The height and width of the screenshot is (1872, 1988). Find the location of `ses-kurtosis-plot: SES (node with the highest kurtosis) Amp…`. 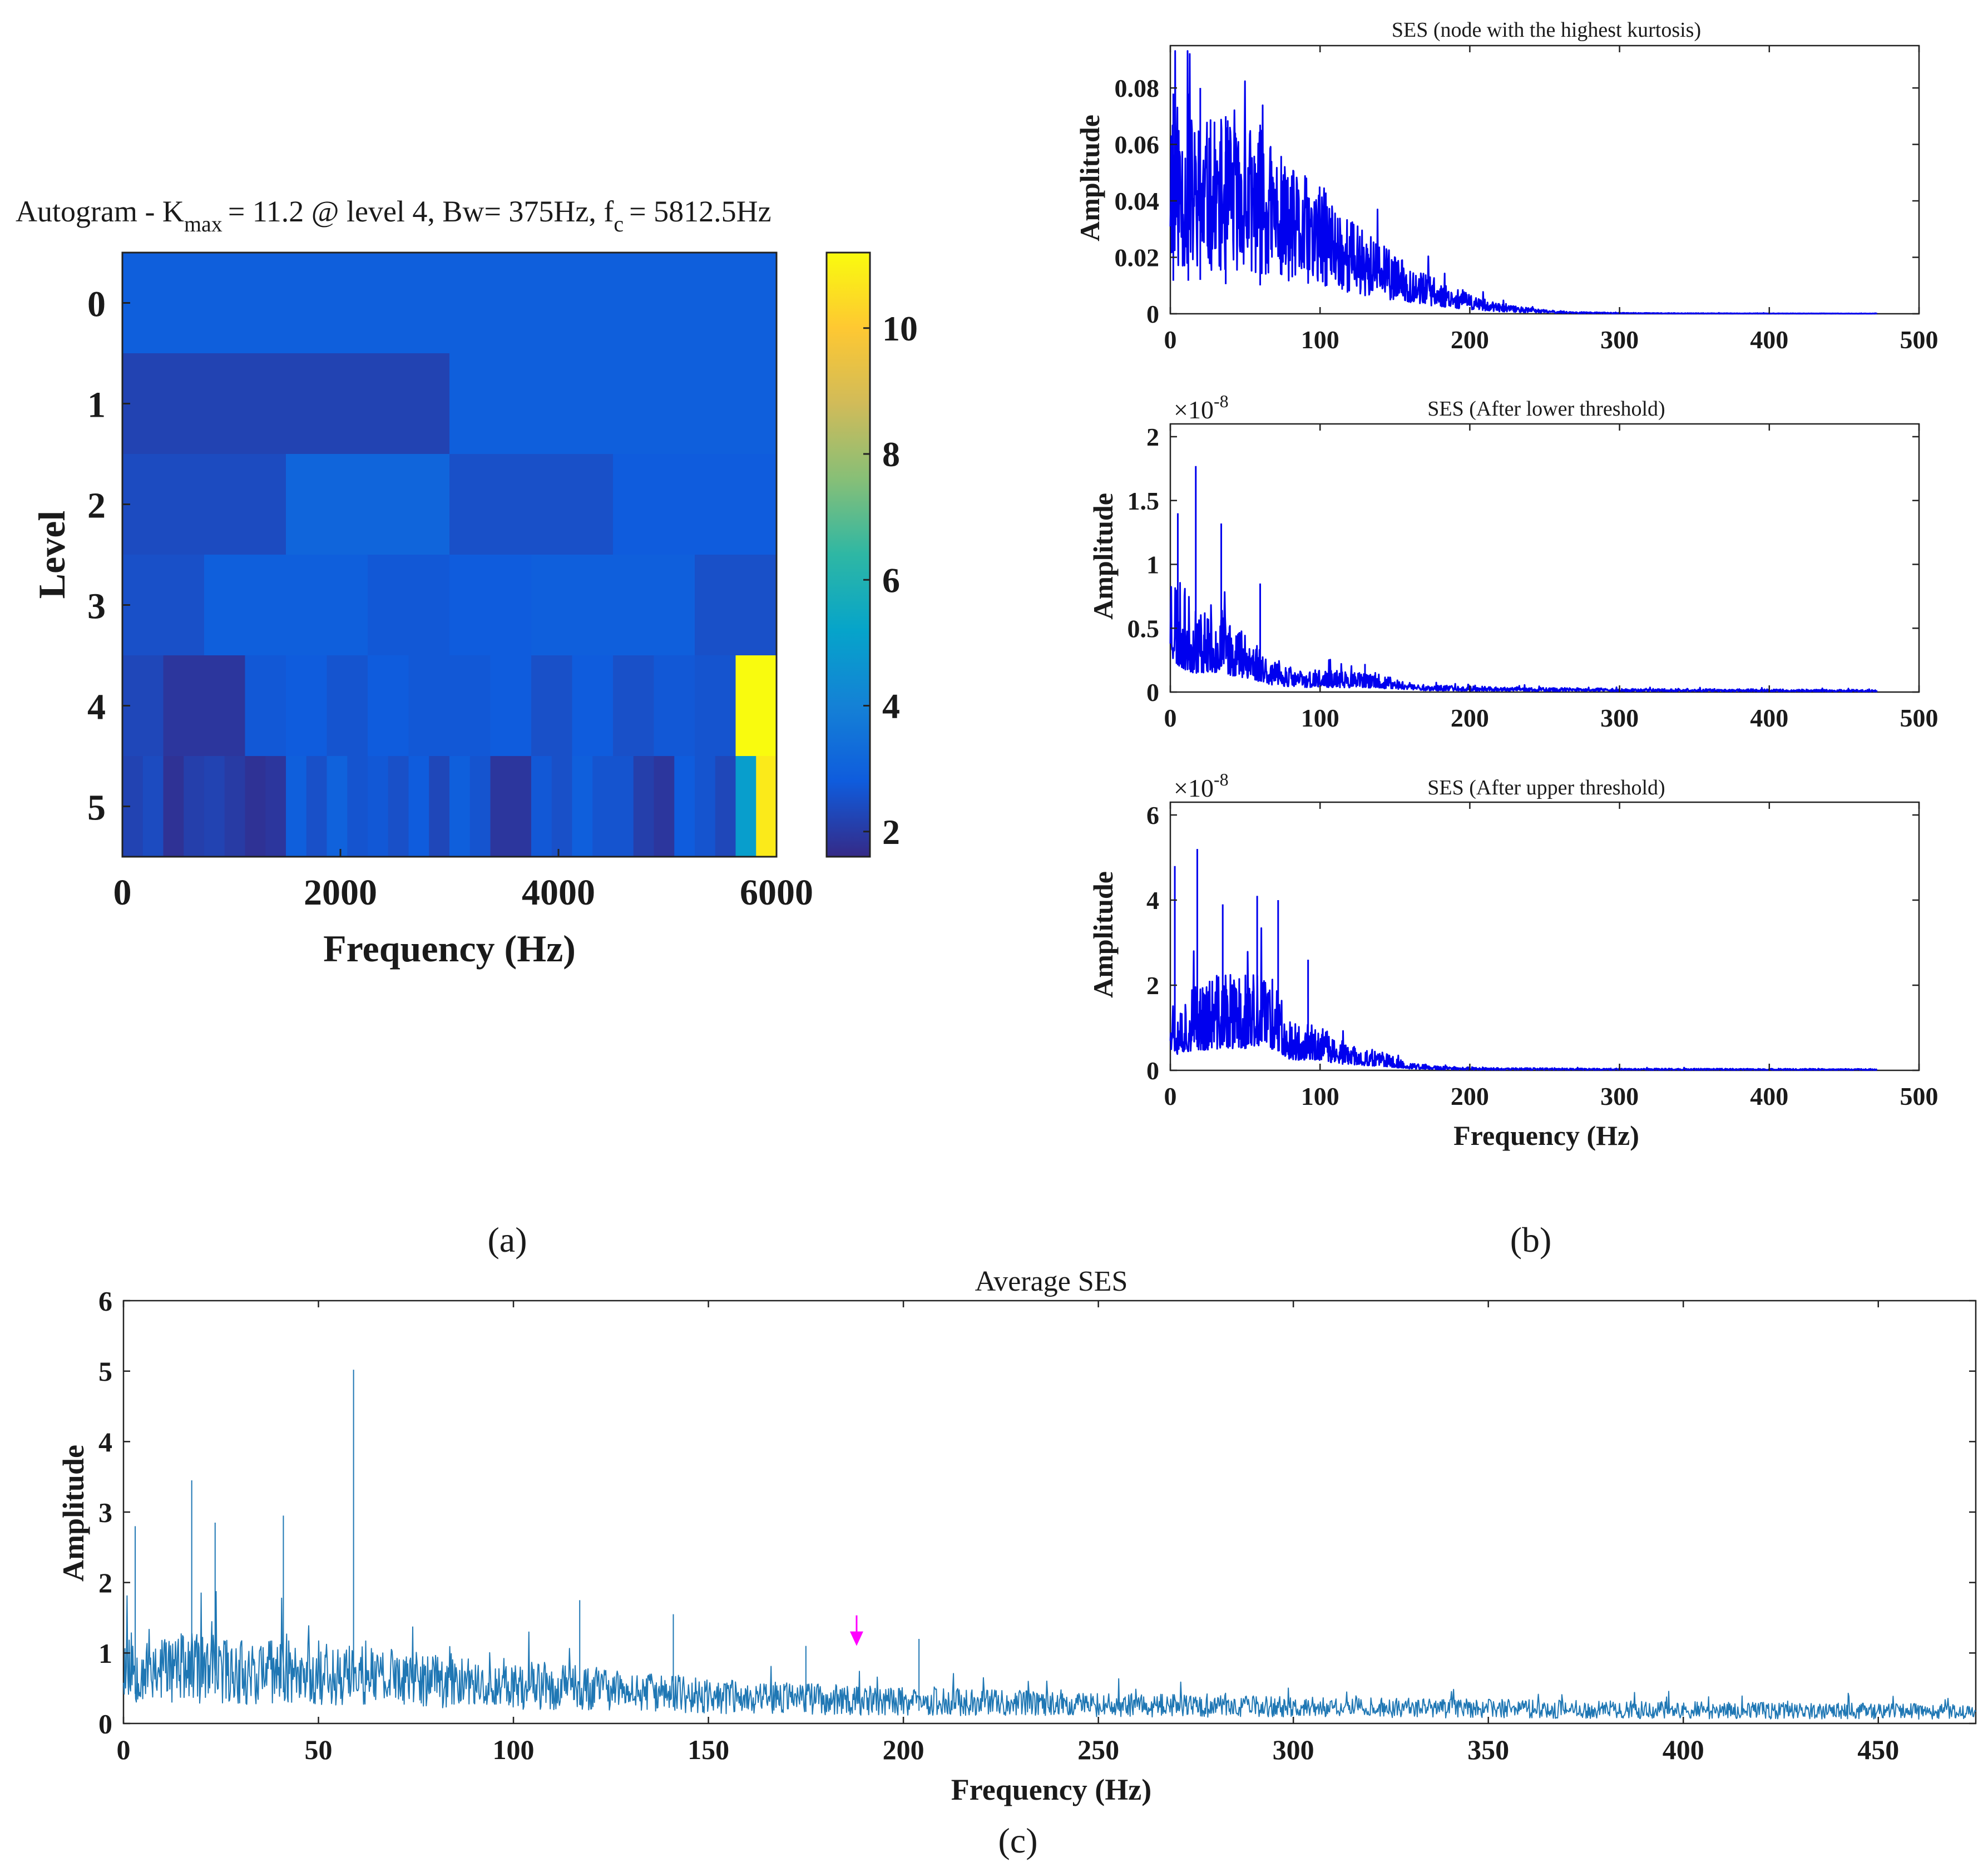

ses-kurtosis-plot: SES (node with the highest kurtosis) Amp… is located at coordinates (1506, 186).